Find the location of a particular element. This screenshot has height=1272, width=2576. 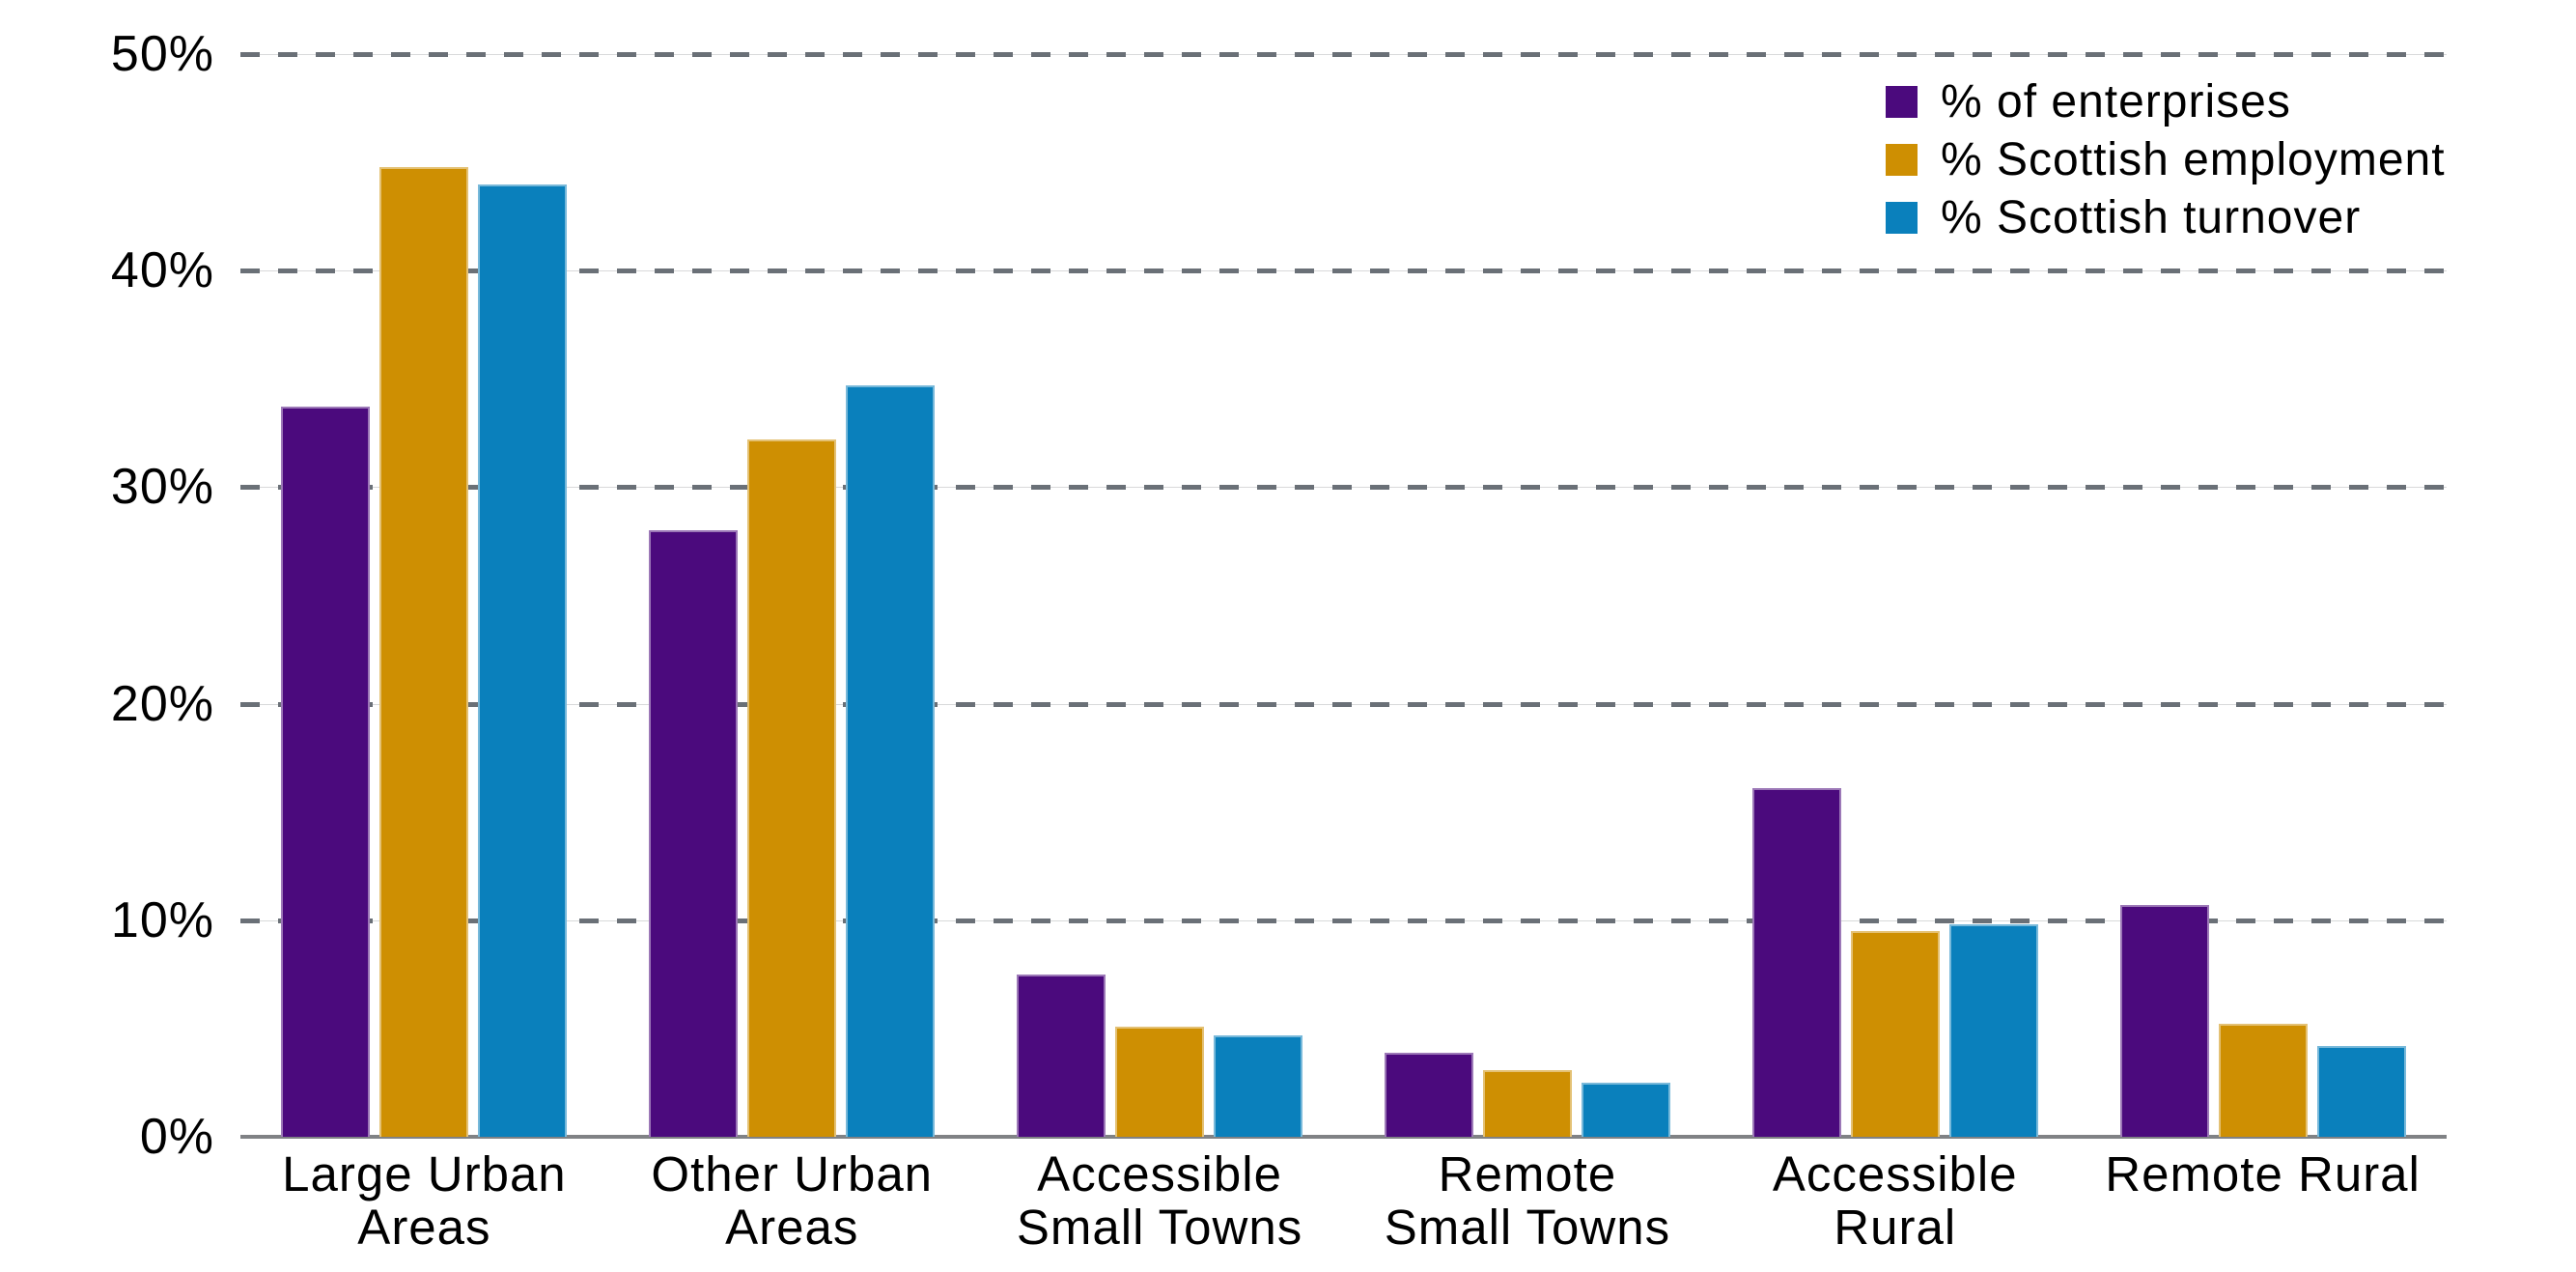

legend-entry-label: % of enterprises is located at coordinates (2116, 102).